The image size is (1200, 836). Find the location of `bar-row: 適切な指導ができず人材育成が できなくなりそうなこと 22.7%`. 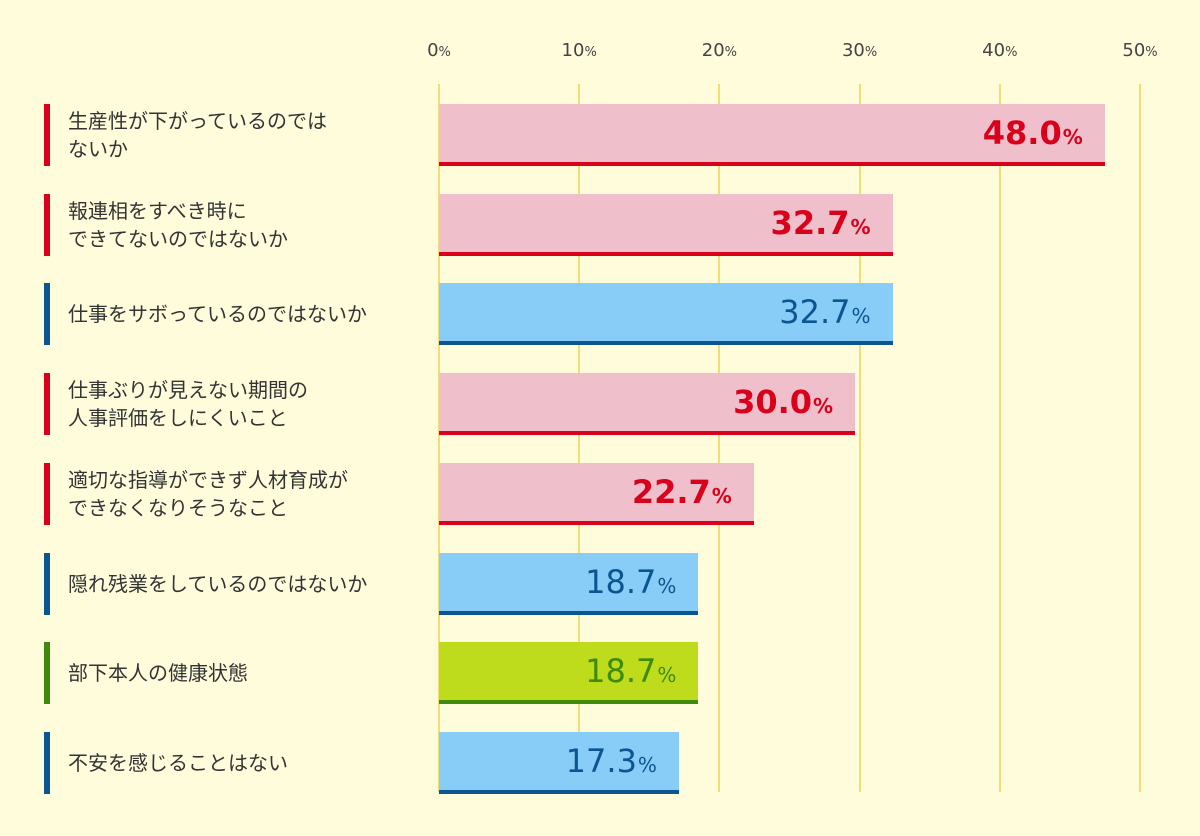

bar-row: 適切な指導ができず人材育成が できなくなりそうなこと 22.7% is located at coordinates (600, 493).